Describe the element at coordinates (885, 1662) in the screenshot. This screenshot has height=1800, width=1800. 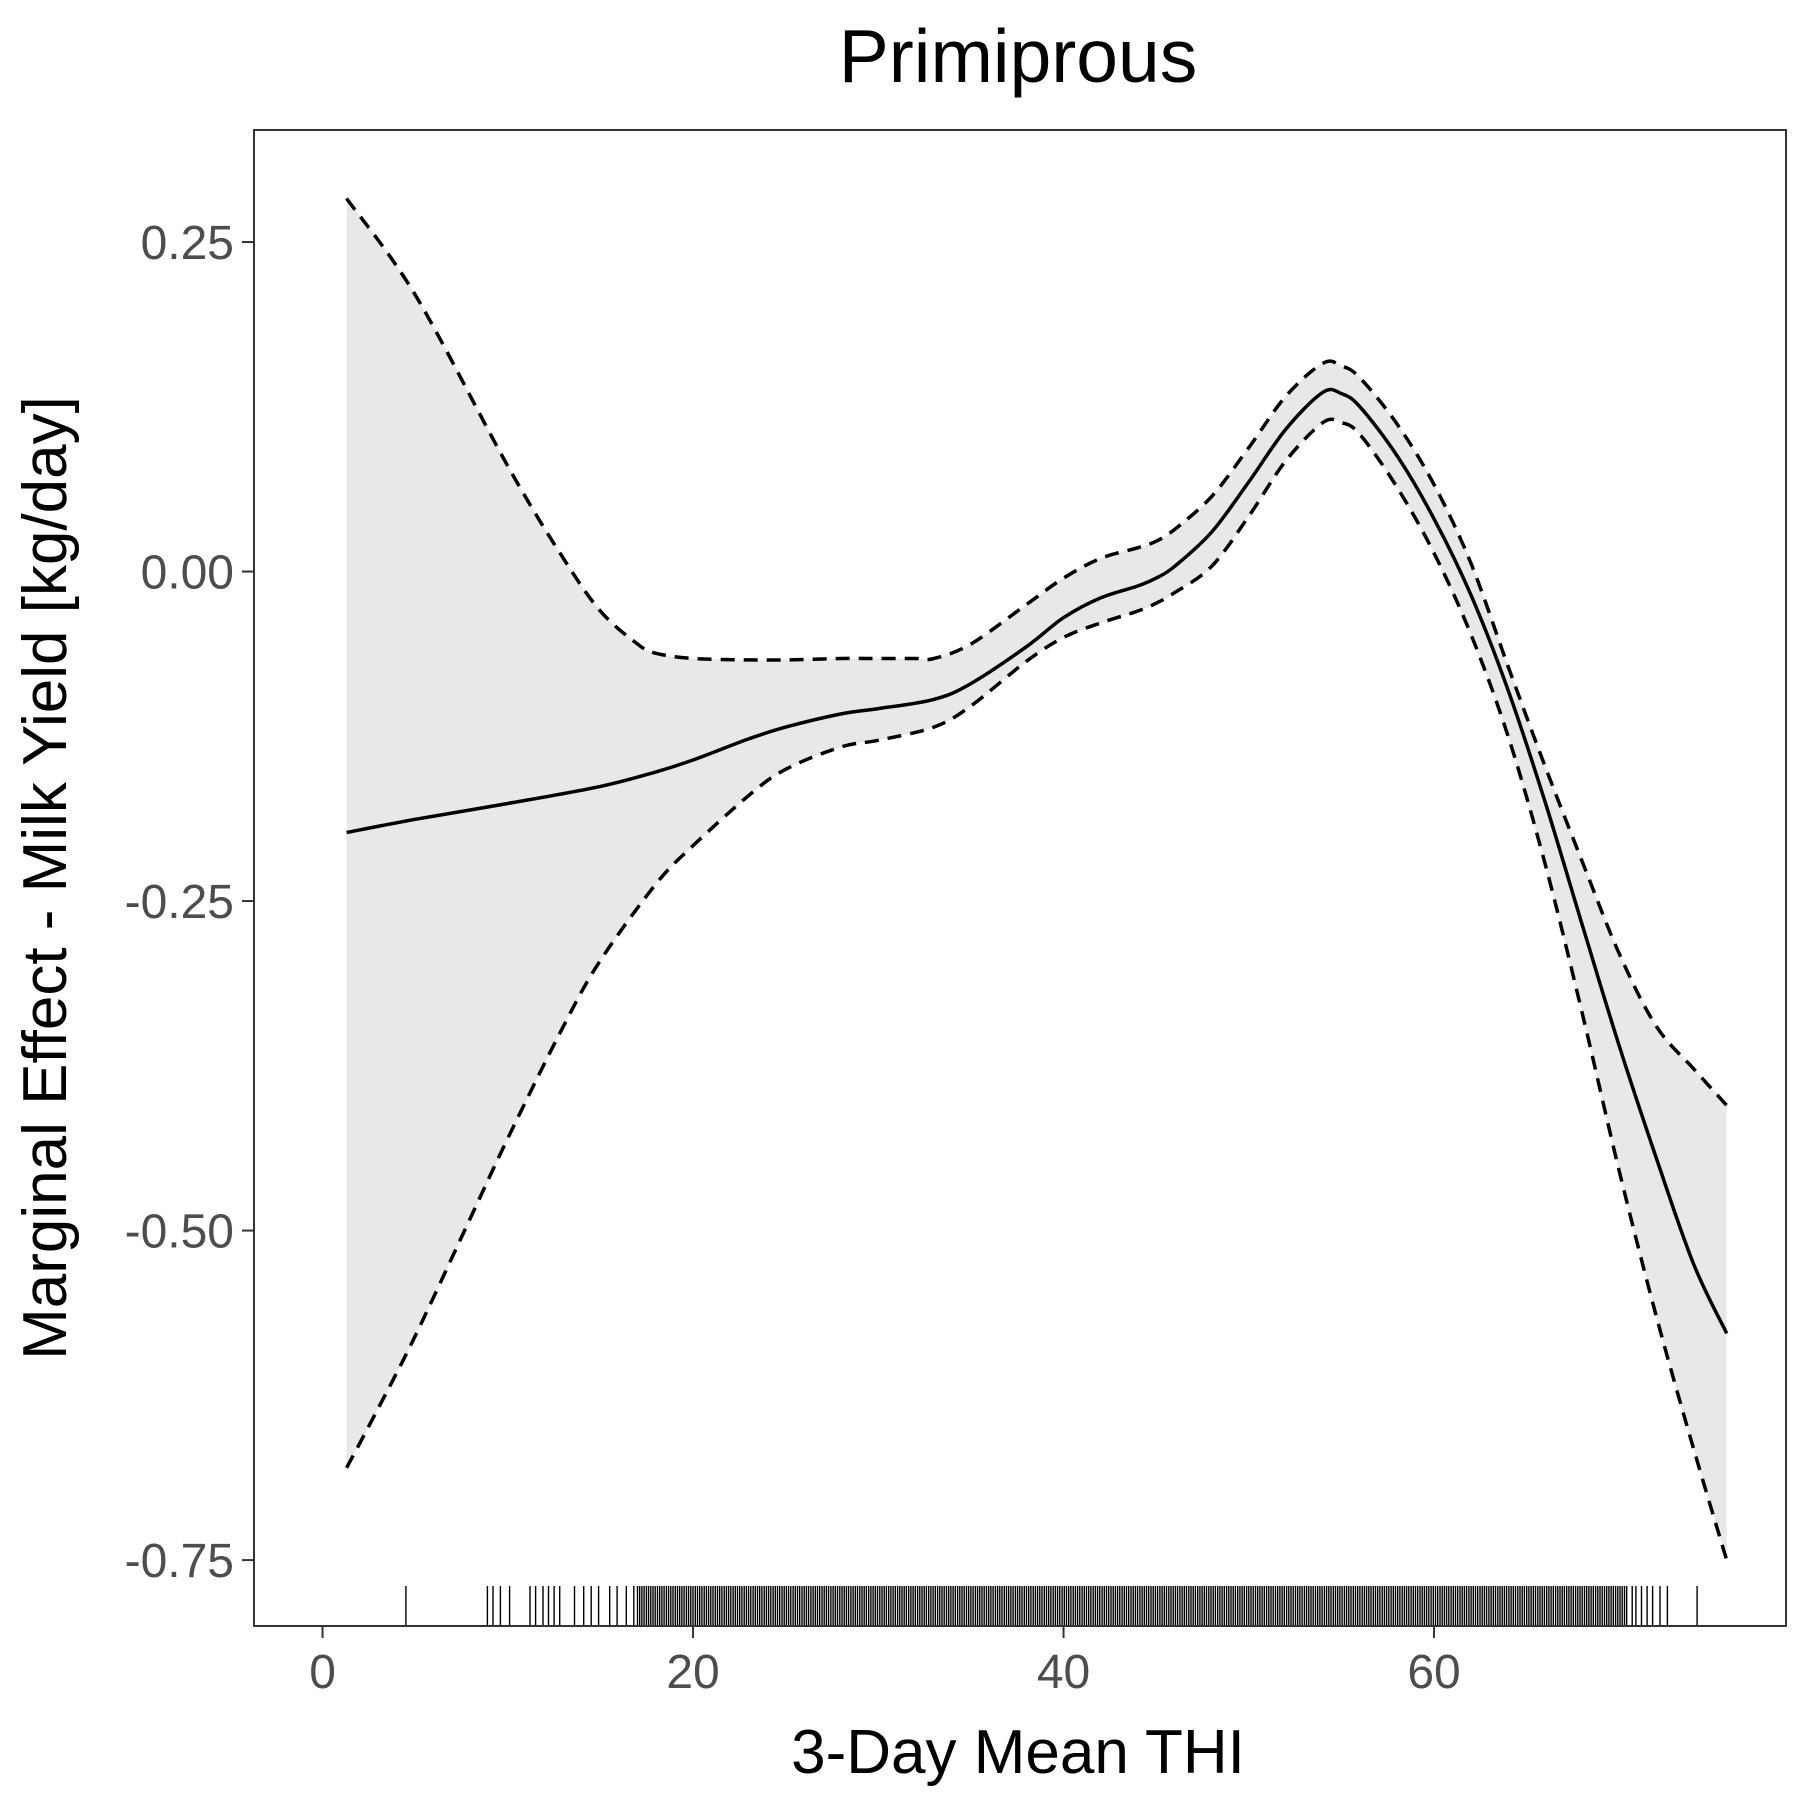
I see `x-axis: 0 20 40 60` at that location.